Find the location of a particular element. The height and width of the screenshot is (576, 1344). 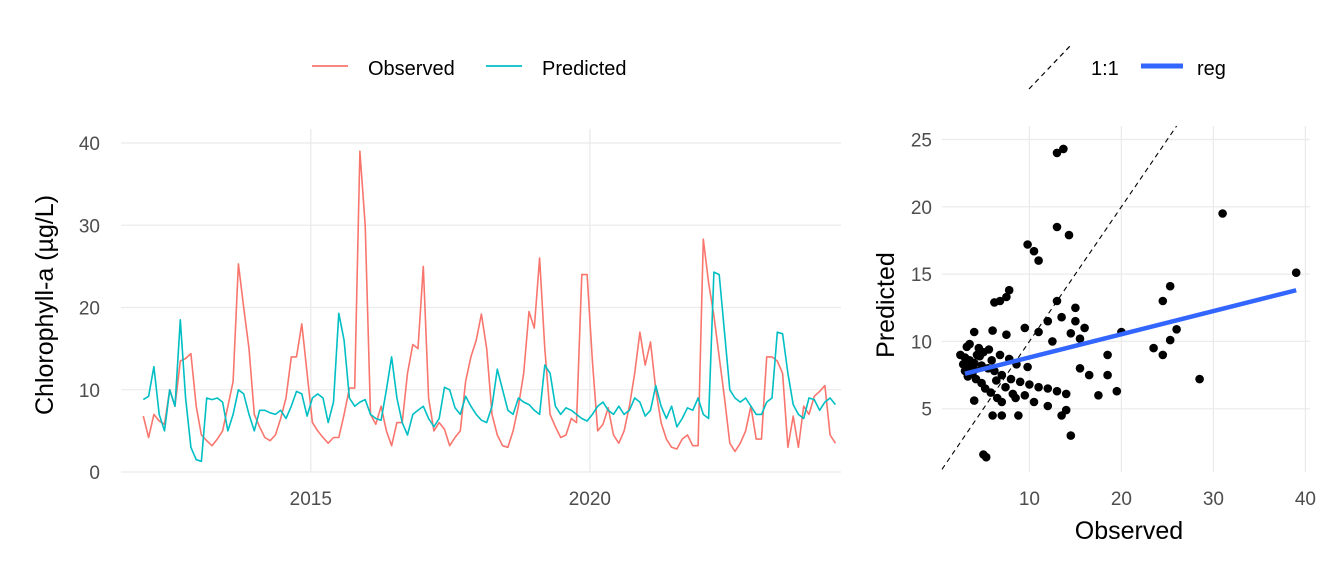

scatter-x-tick-label: 10 is located at coordinates (1029, 499).